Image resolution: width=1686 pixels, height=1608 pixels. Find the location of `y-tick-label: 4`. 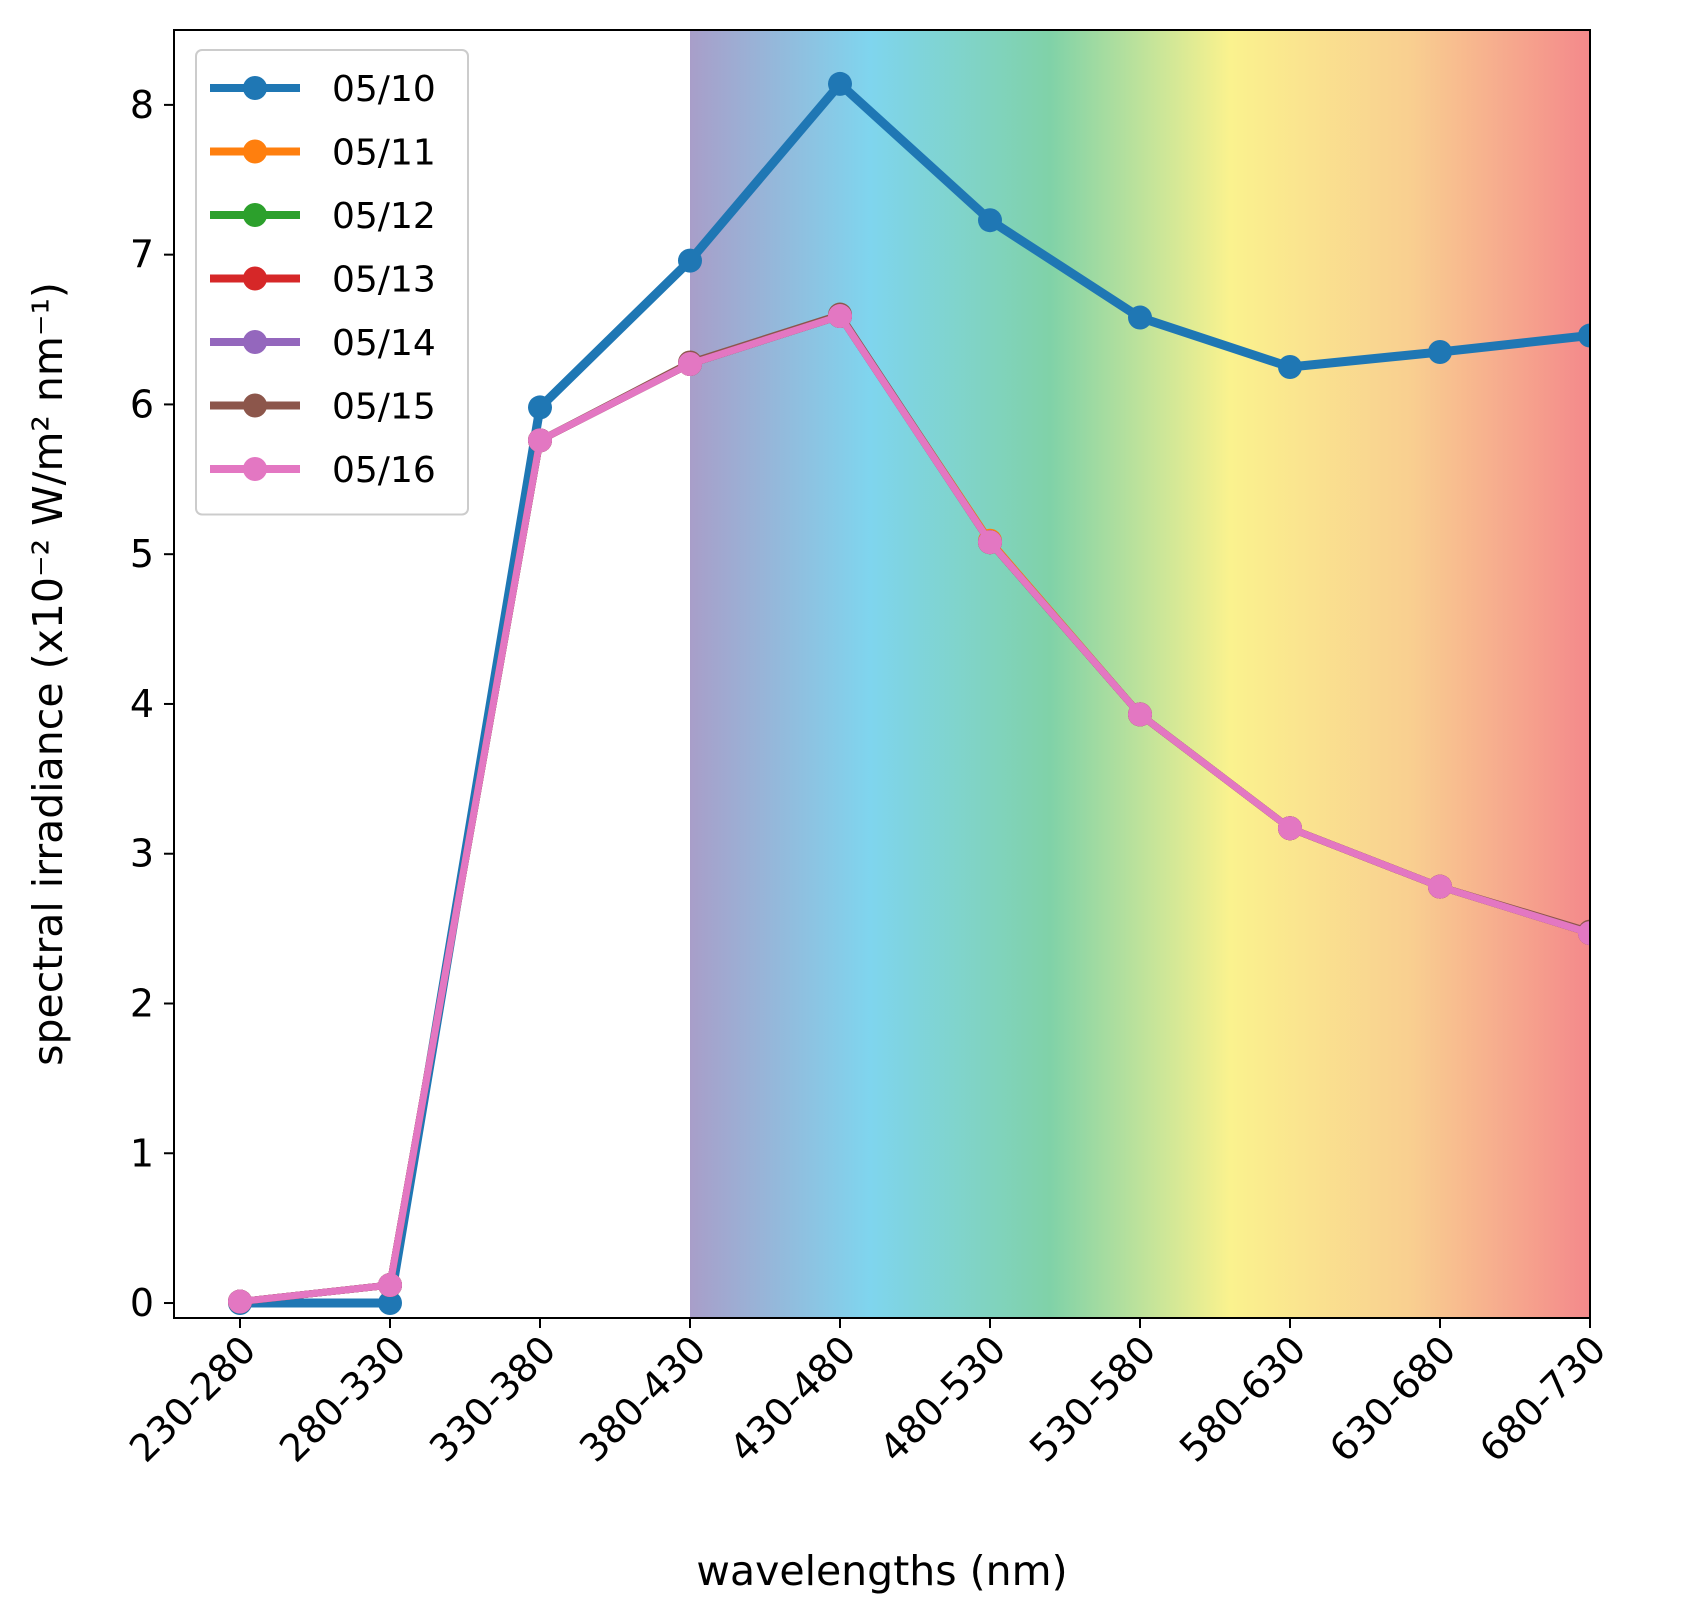

y-tick-label: 4 is located at coordinates (142, 704).